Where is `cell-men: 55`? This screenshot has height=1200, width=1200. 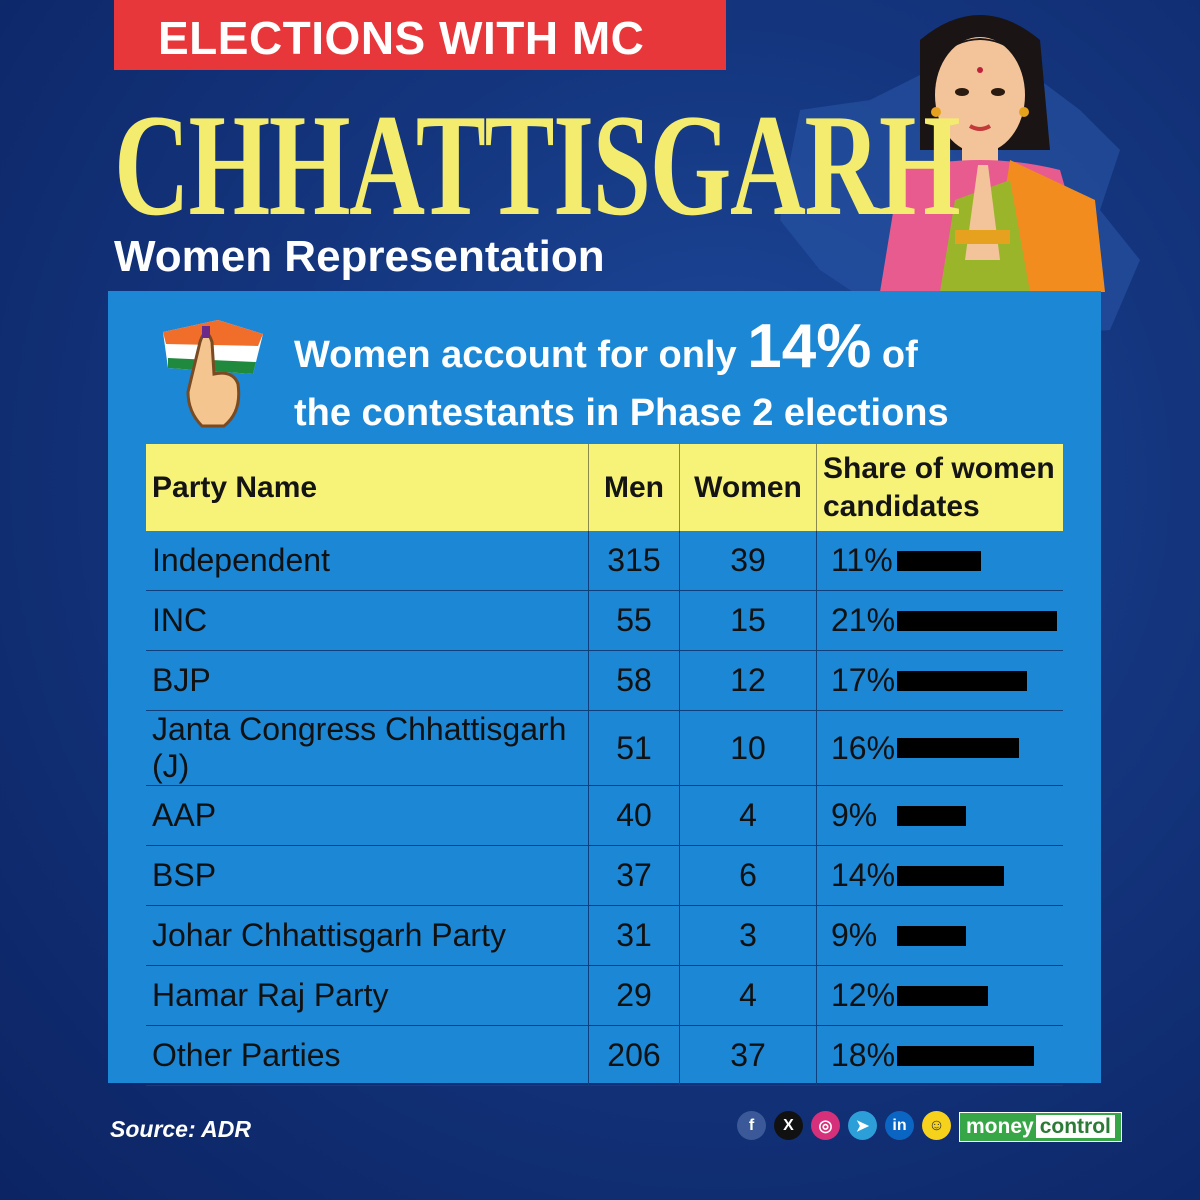
cell-men: 55 is located at coordinates (634, 620).